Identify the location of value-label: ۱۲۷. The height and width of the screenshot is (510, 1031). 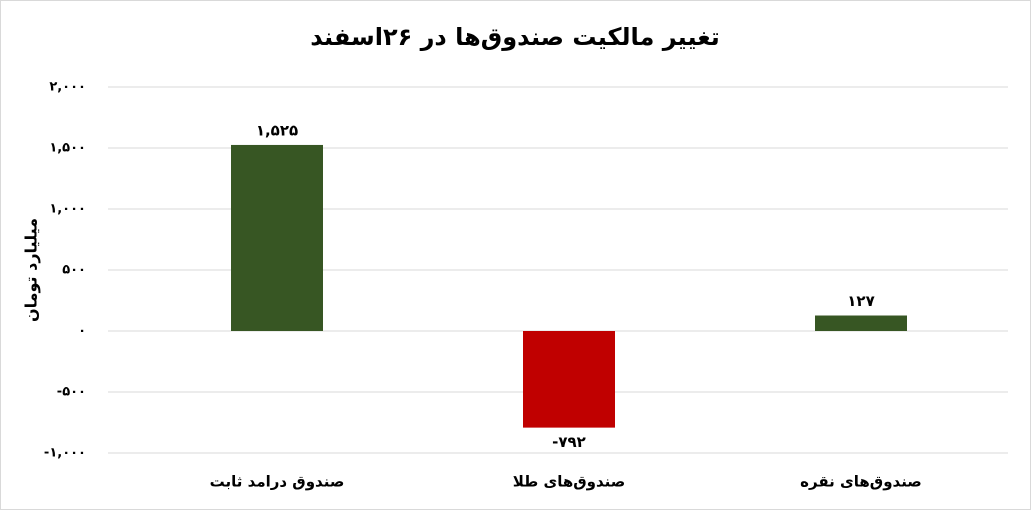
(860, 301).